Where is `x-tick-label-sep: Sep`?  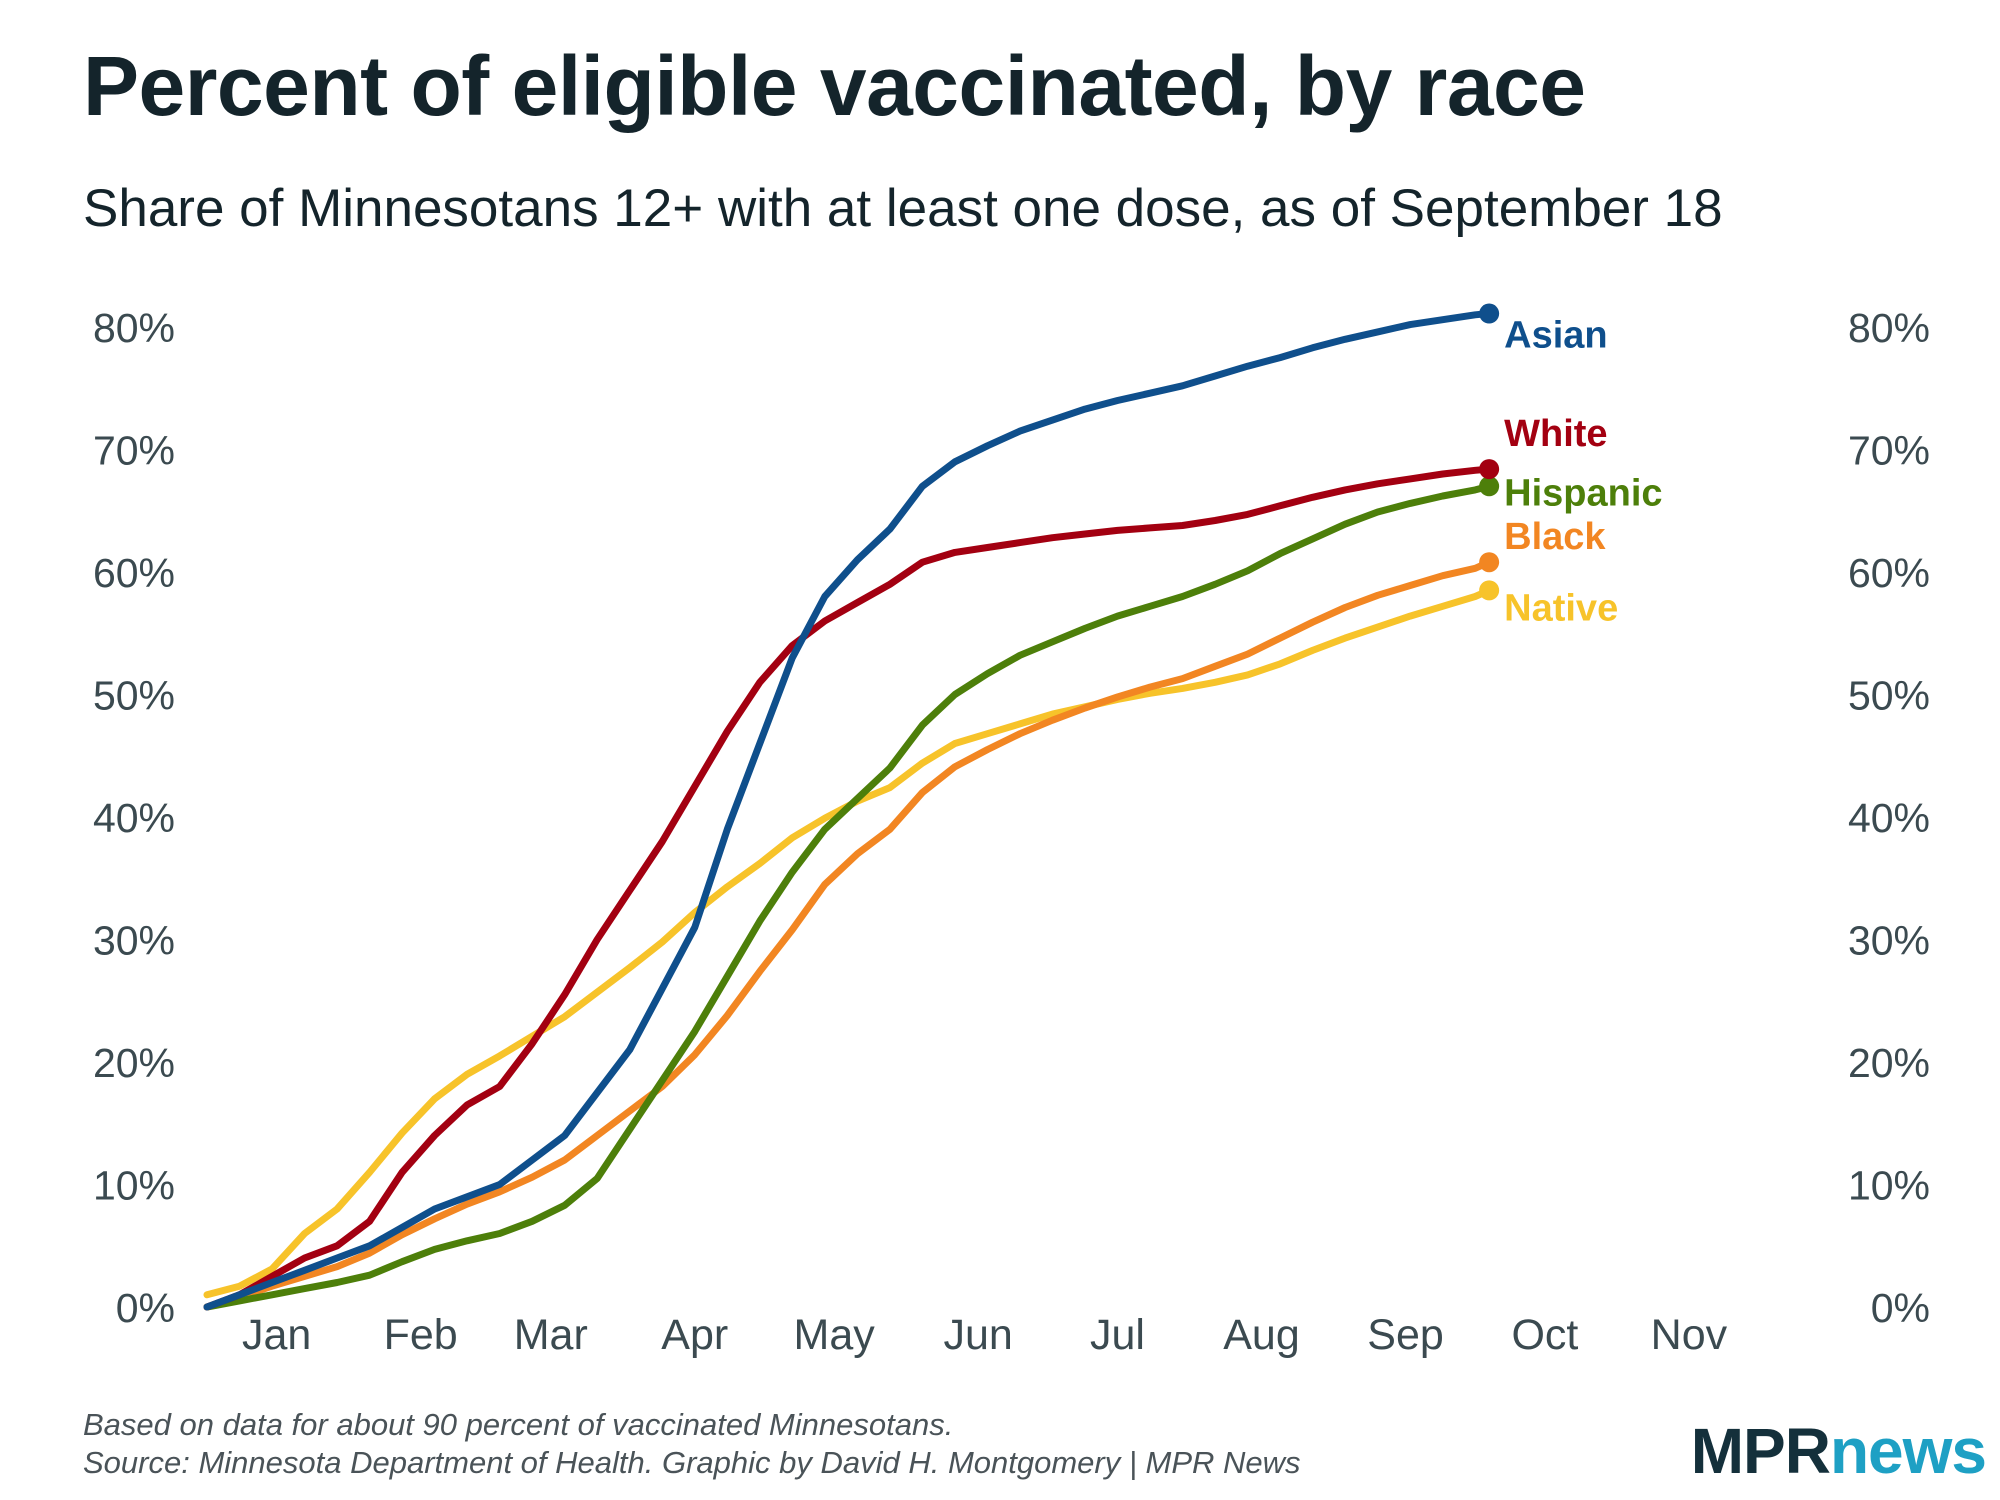 x-tick-label-sep: Sep is located at coordinates (1405, 1335).